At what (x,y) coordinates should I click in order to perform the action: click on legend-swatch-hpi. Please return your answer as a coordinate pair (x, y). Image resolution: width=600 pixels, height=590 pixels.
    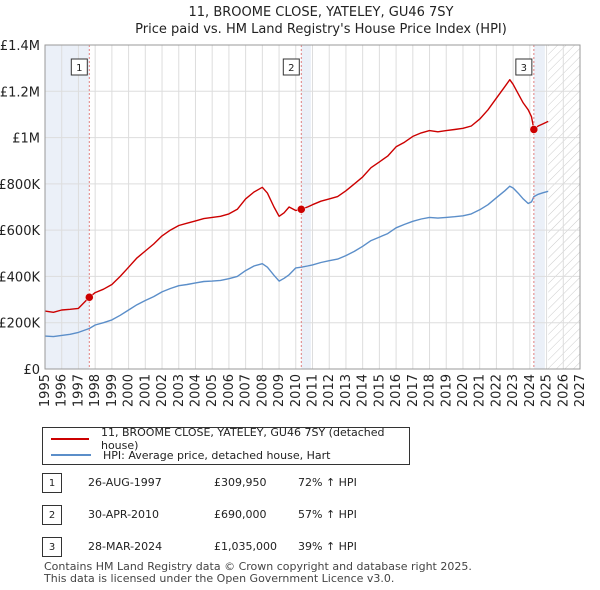
    Looking at the image, I should click on (71, 455).